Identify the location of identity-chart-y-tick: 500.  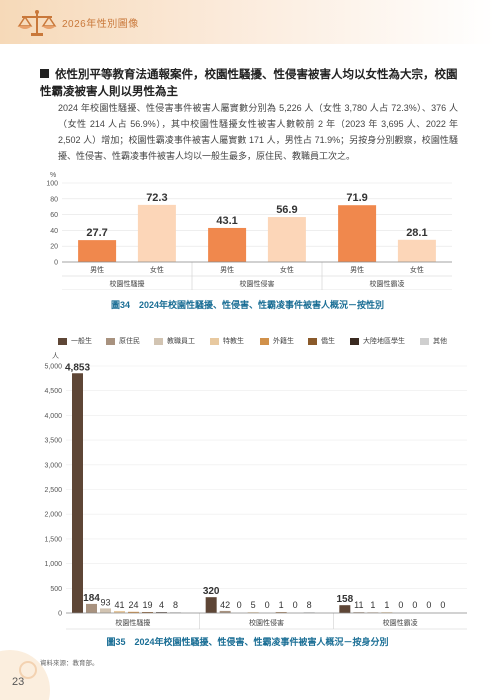
(56, 589).